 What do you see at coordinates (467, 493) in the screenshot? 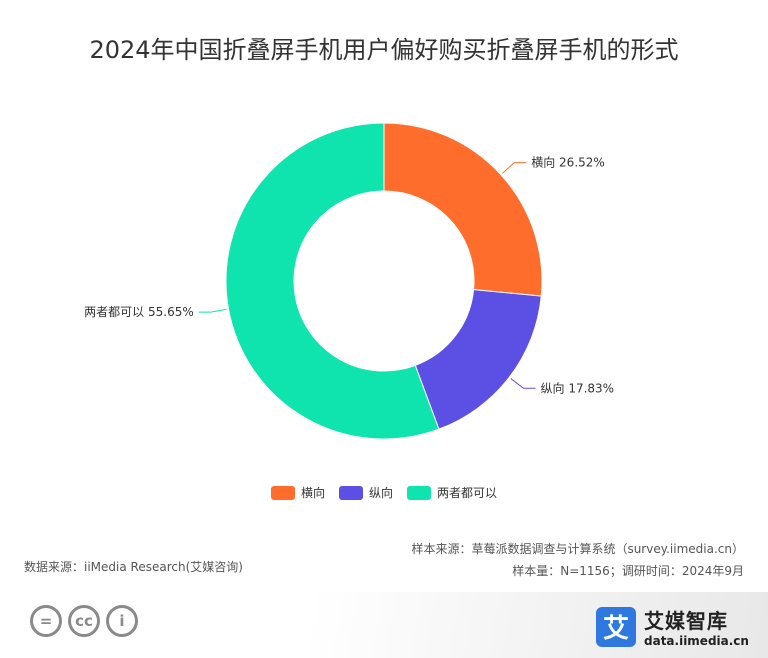
I see `legend-label: 两者都可以` at bounding box center [467, 493].